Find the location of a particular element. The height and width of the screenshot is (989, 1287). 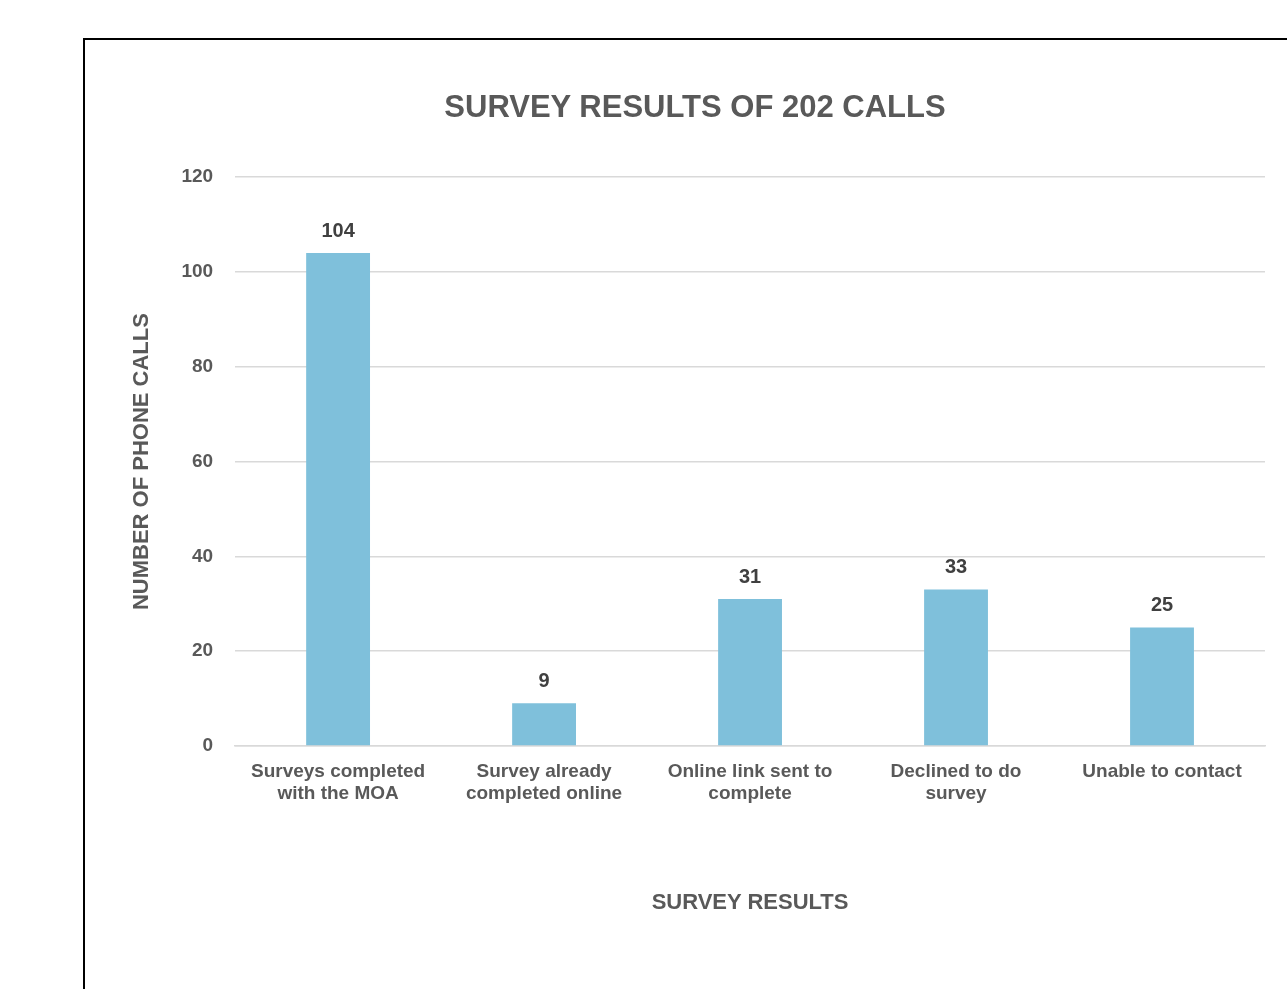

x-tick-label: Declined to do survey is located at coordinates (956, 781).